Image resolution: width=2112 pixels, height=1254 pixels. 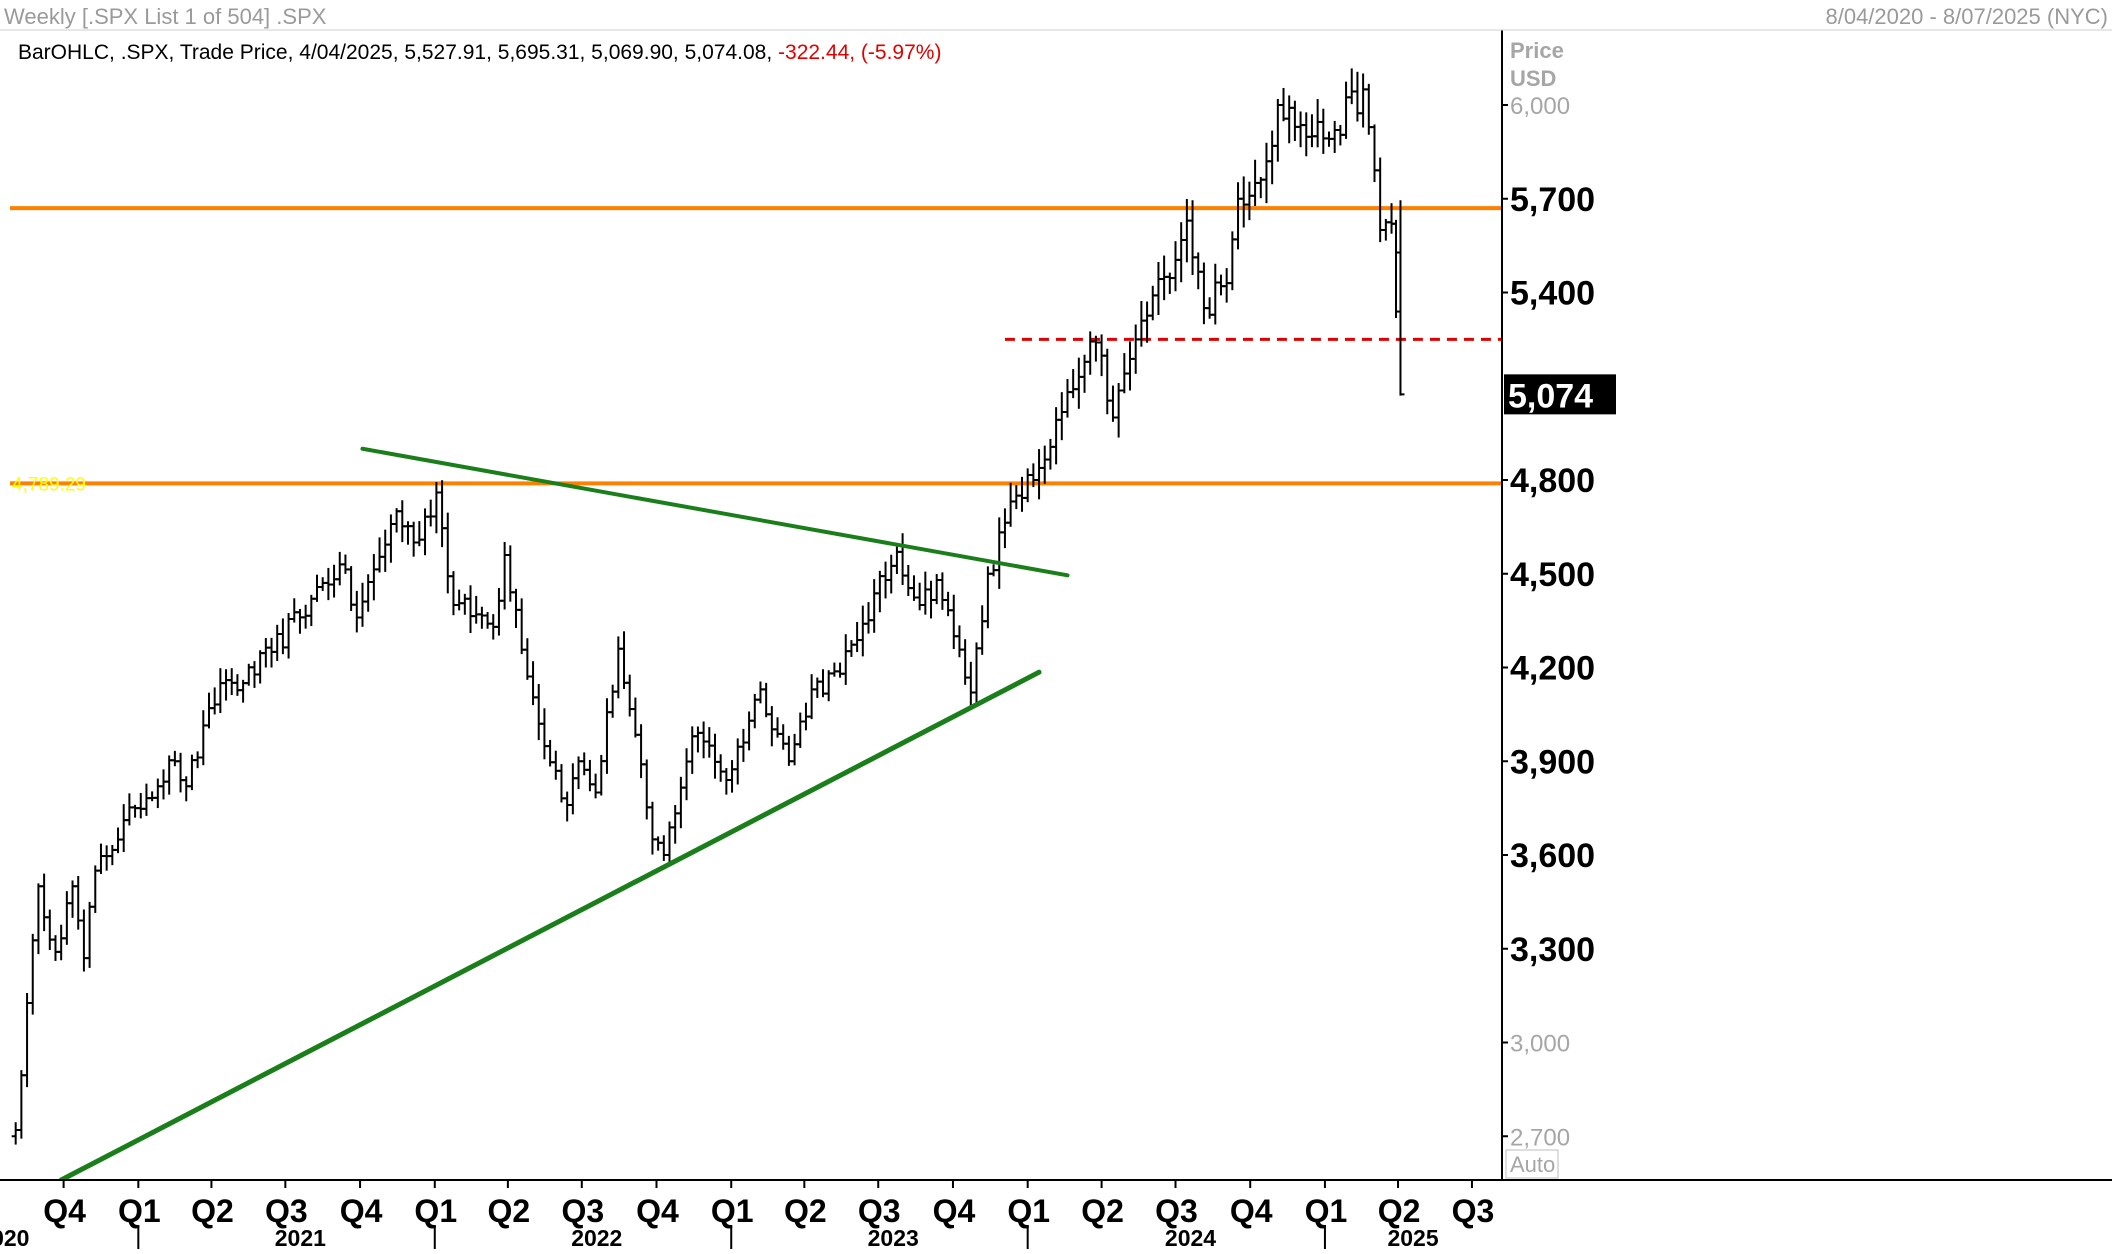 What do you see at coordinates (1966, 16) in the screenshot?
I see `chart-header-date-range: 8/04/2020 - 8/07/2025 (NYC)` at bounding box center [1966, 16].